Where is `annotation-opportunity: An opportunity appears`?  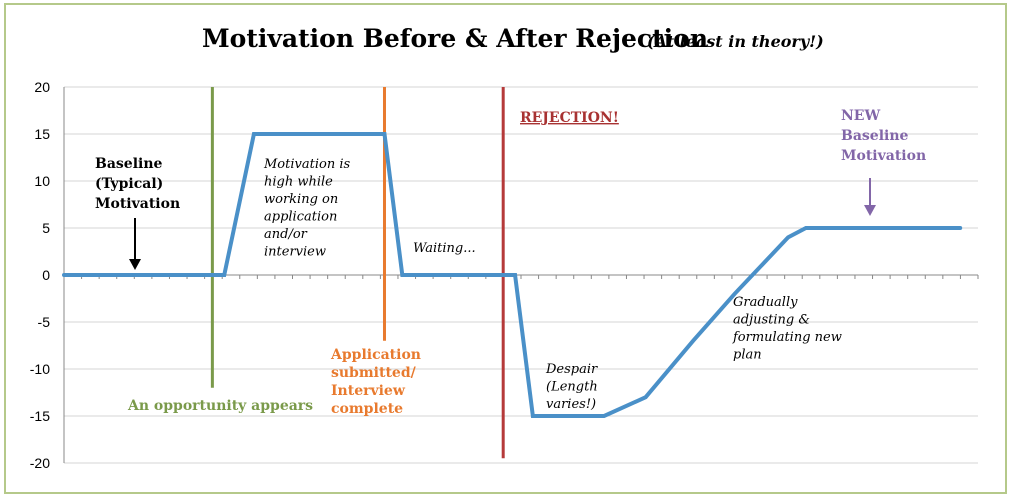 annotation-opportunity: An opportunity appears is located at coordinates (220, 406).